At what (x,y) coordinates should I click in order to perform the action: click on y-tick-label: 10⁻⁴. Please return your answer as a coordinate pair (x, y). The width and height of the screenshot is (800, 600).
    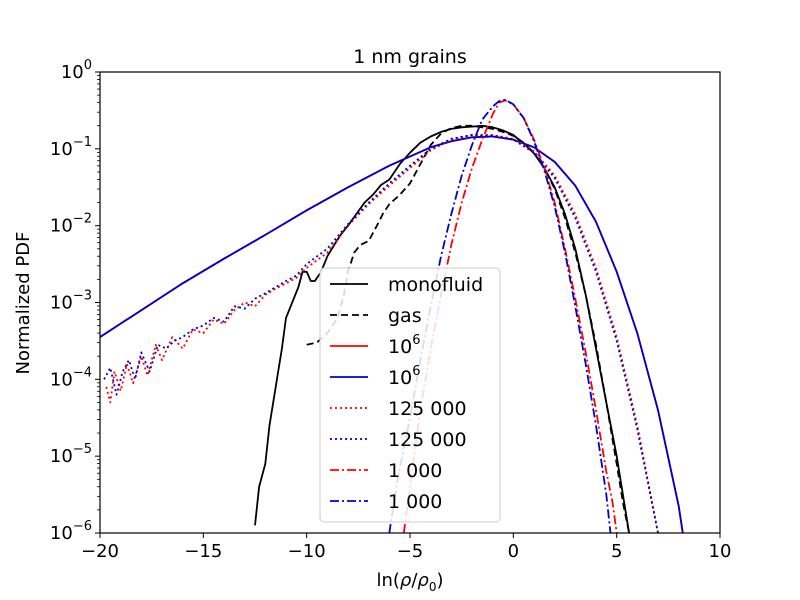
    Looking at the image, I should click on (71, 377).